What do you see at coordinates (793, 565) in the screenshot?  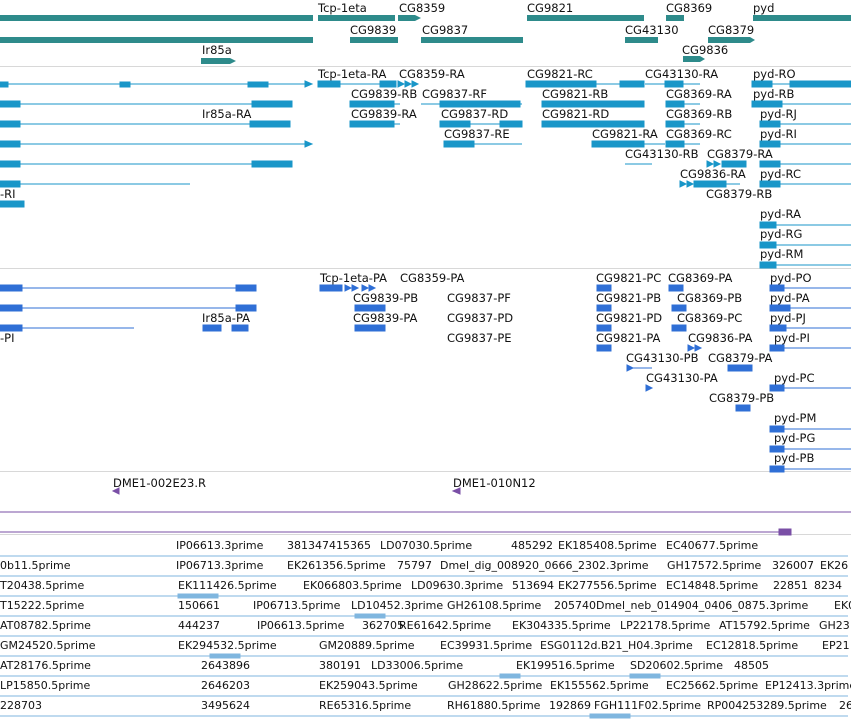 I see `est-label: 326007` at bounding box center [793, 565].